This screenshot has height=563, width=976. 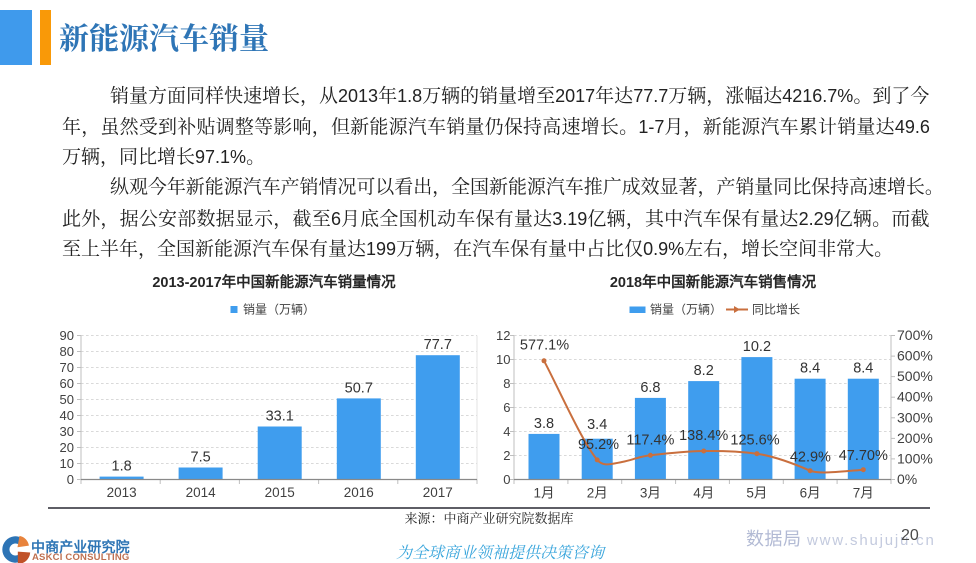 I want to click on svg-text: 6, so click(x=506, y=407).